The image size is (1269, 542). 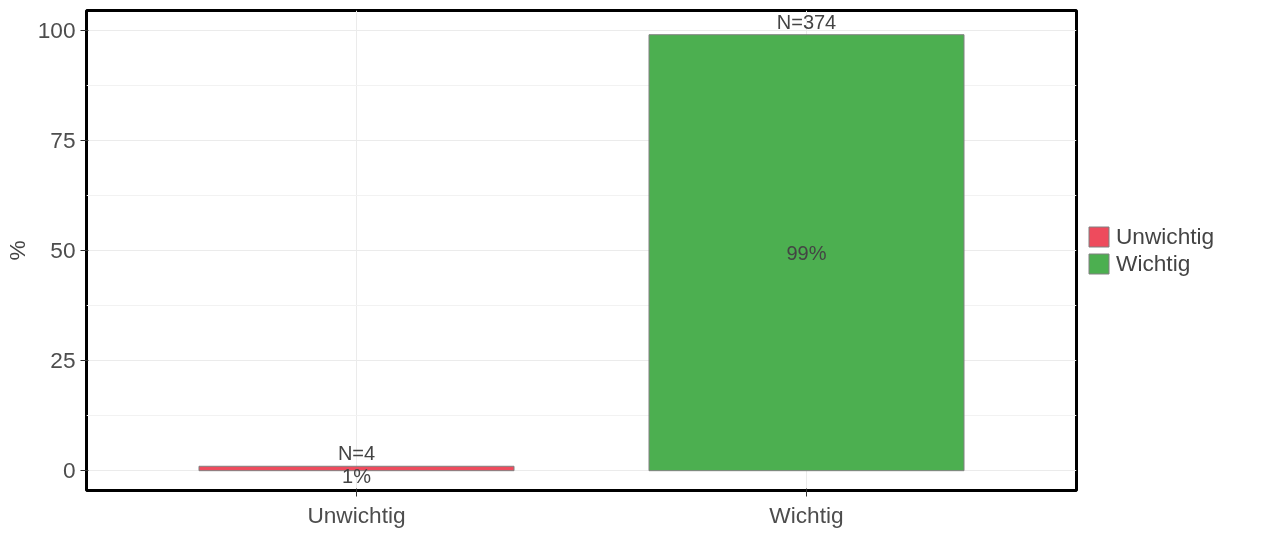 What do you see at coordinates (16, 250) in the screenshot?
I see `y-axis-title: %` at bounding box center [16, 250].